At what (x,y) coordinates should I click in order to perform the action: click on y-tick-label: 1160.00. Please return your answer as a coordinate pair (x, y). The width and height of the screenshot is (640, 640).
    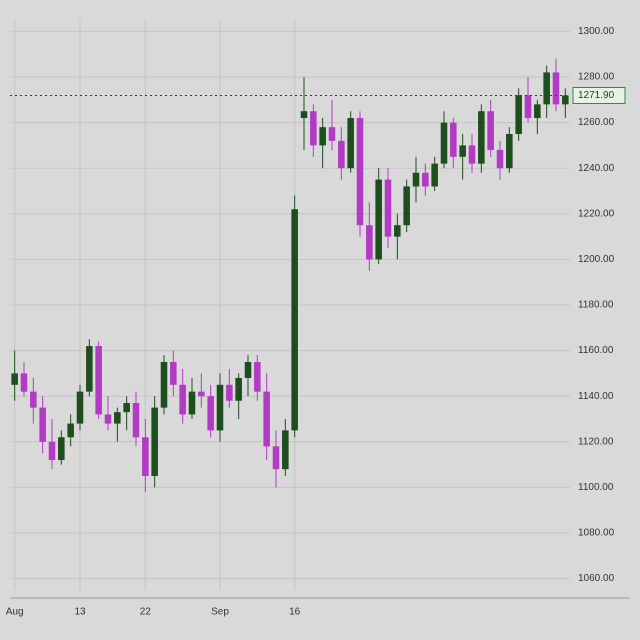
    Looking at the image, I should click on (596, 350).